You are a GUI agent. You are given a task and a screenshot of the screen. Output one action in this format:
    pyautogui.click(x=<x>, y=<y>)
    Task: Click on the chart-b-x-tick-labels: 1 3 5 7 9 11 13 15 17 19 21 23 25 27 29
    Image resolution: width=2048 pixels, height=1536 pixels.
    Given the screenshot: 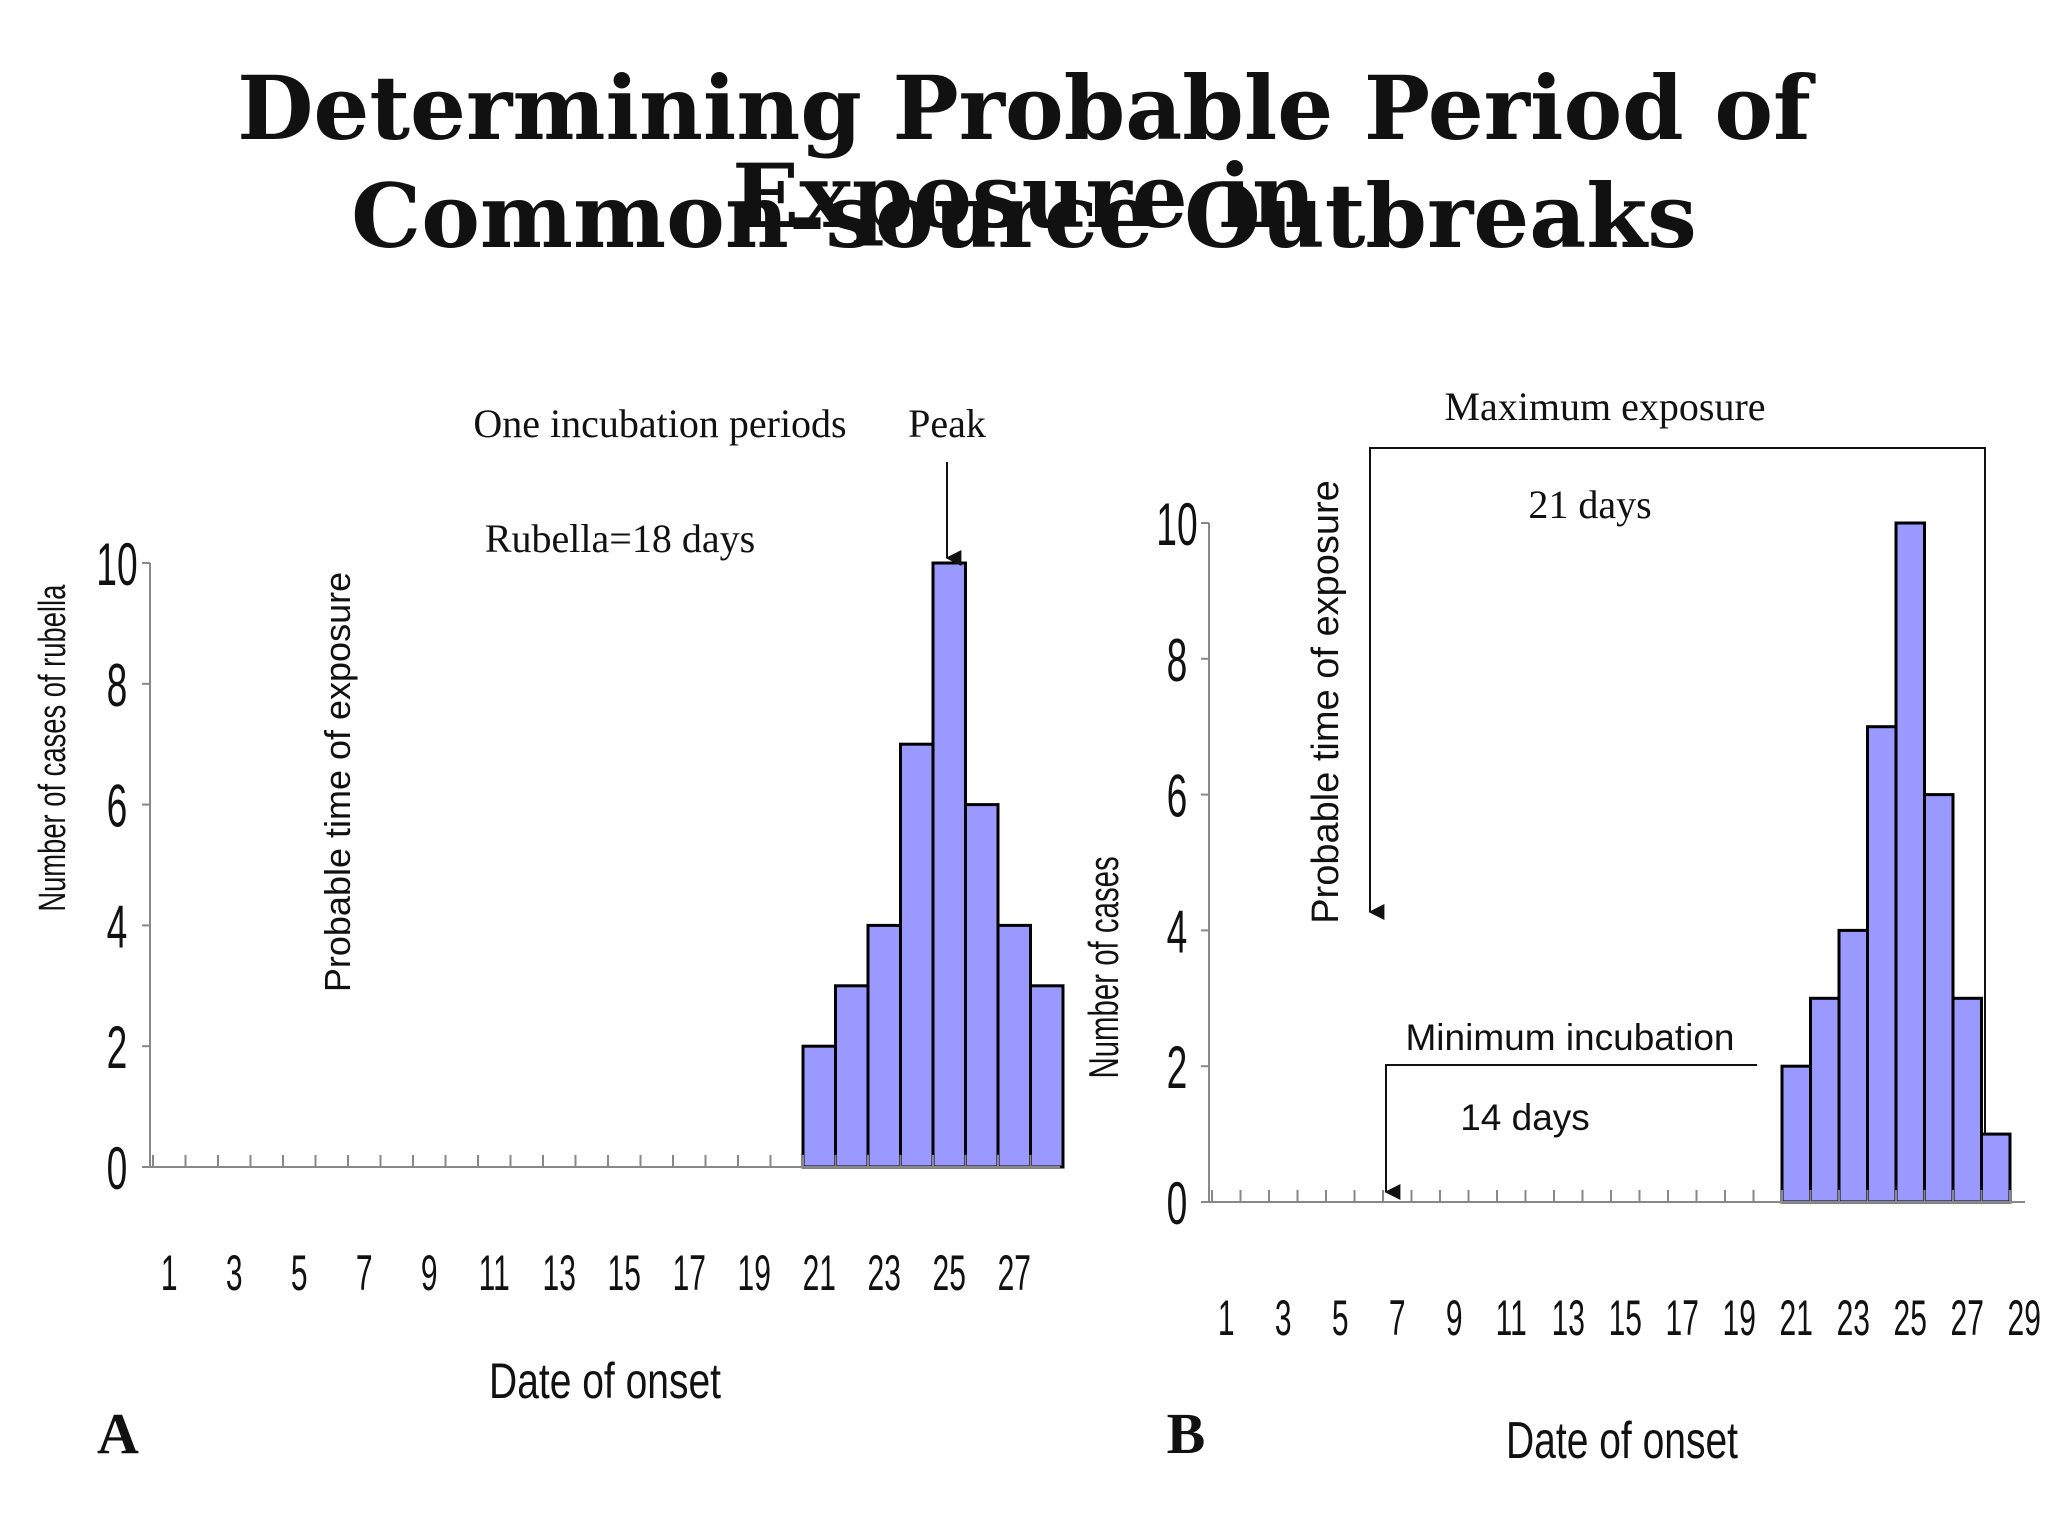 What is the action you would take?
    pyautogui.click(x=1629, y=1318)
    